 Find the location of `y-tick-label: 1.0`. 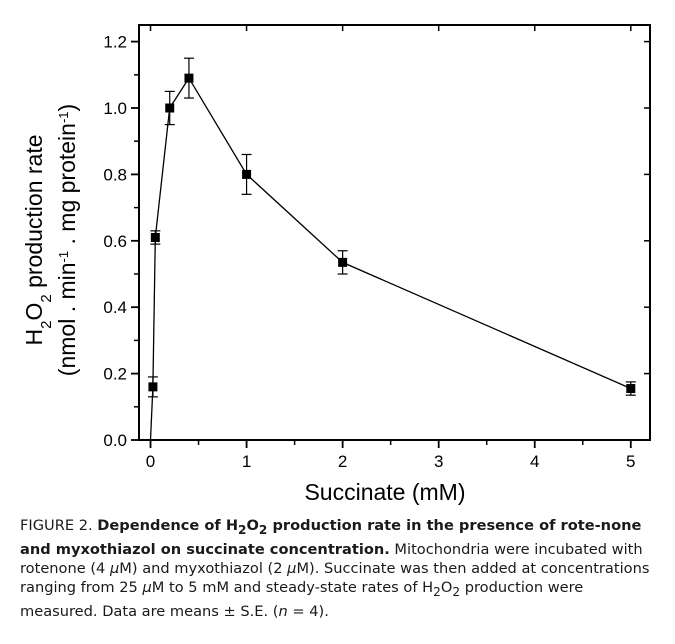

y-tick-label: 1.0 is located at coordinates (115, 108).